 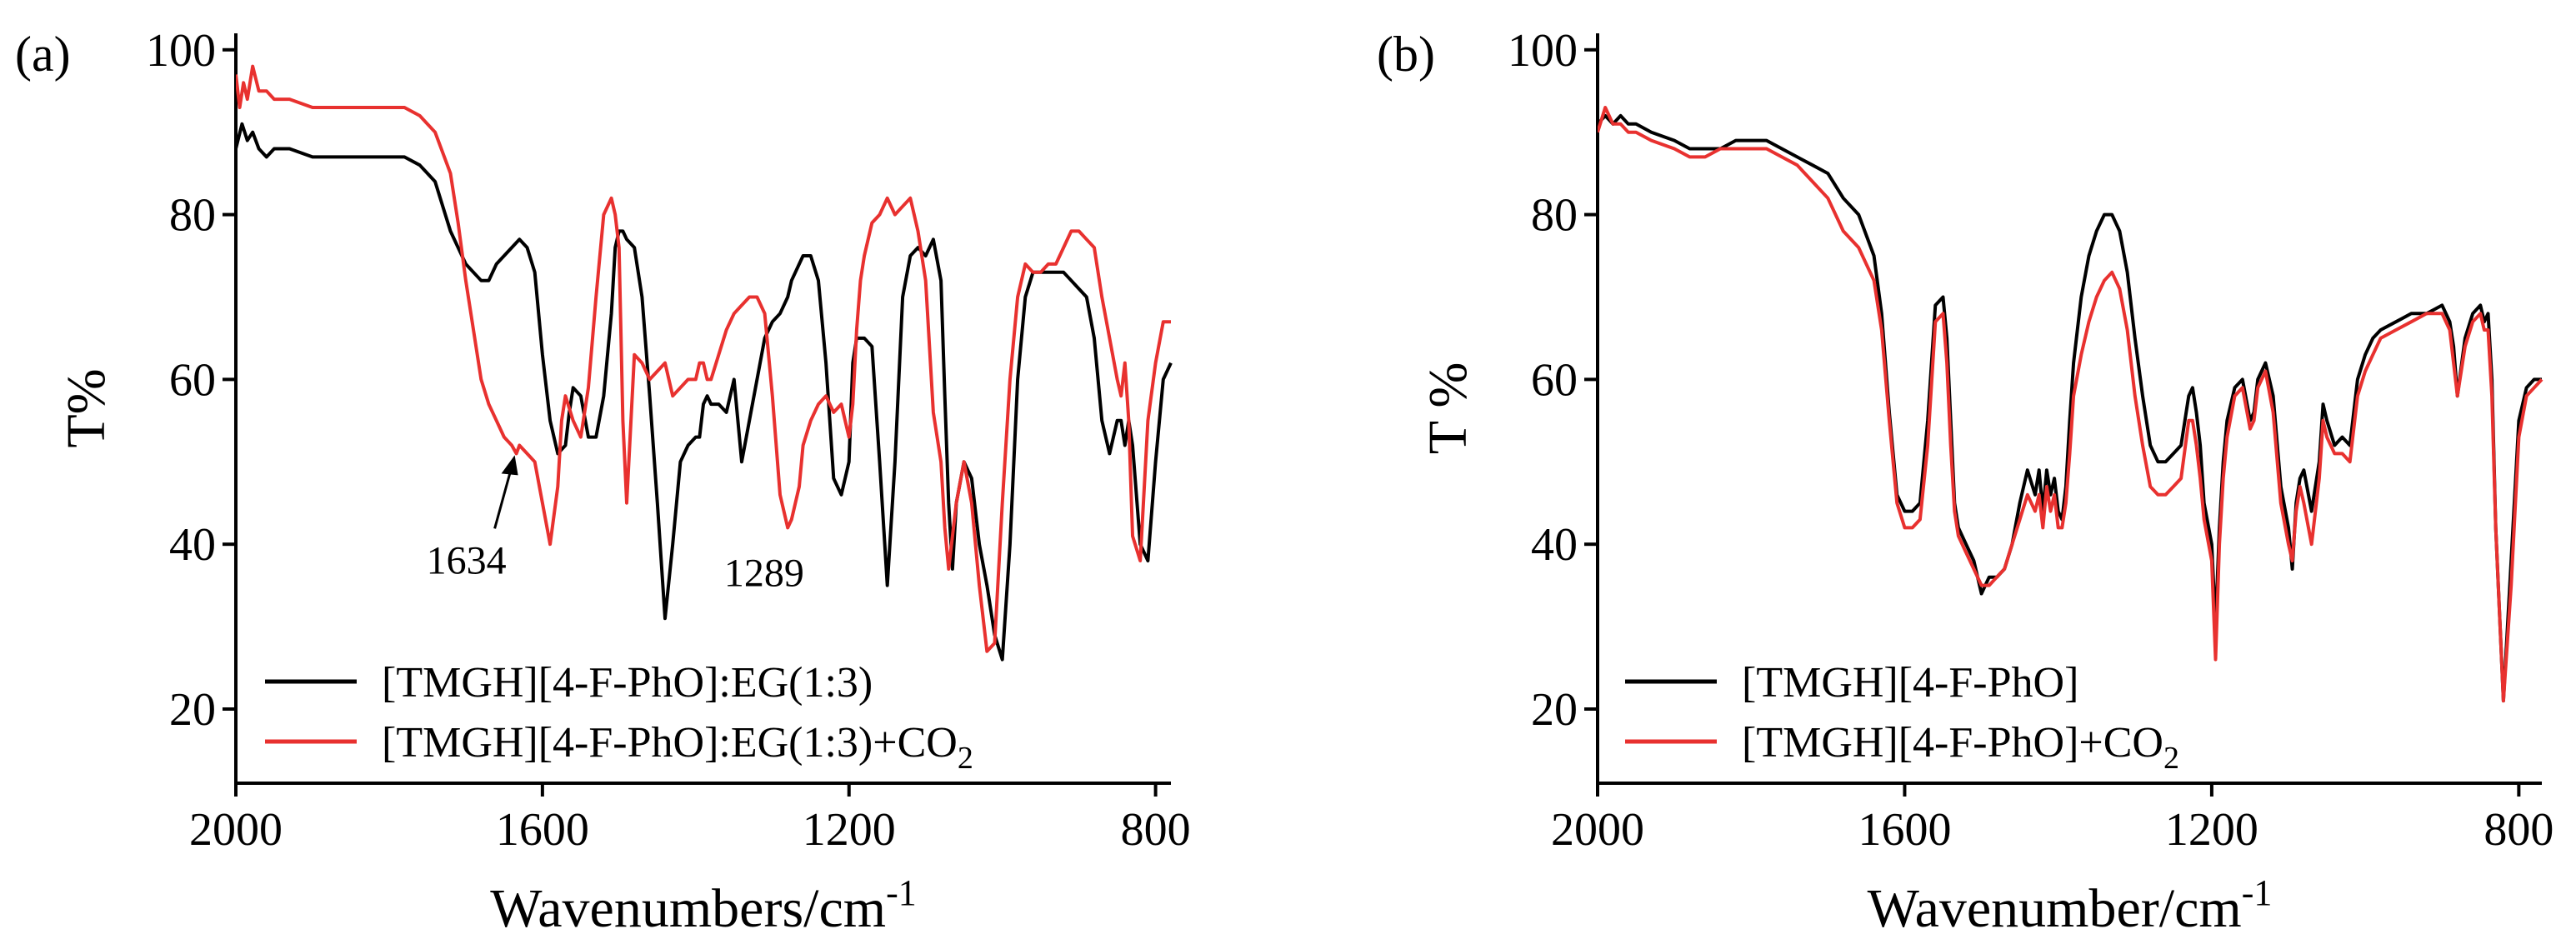 What do you see at coordinates (43, 54) in the screenshot?
I see `panel-label: (a)` at bounding box center [43, 54].